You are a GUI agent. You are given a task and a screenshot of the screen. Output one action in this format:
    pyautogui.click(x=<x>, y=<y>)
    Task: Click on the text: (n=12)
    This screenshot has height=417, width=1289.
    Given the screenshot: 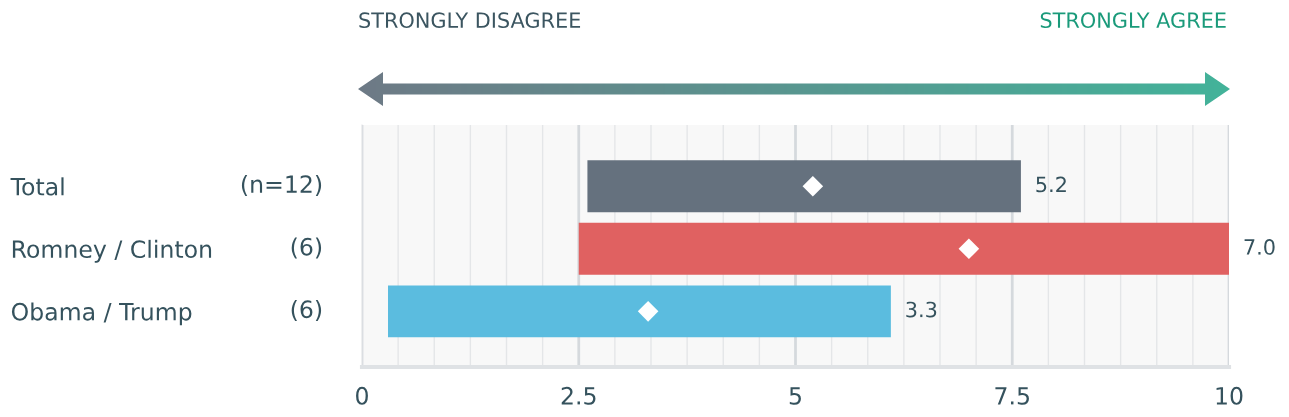 What is the action you would take?
    pyautogui.click(x=281, y=185)
    